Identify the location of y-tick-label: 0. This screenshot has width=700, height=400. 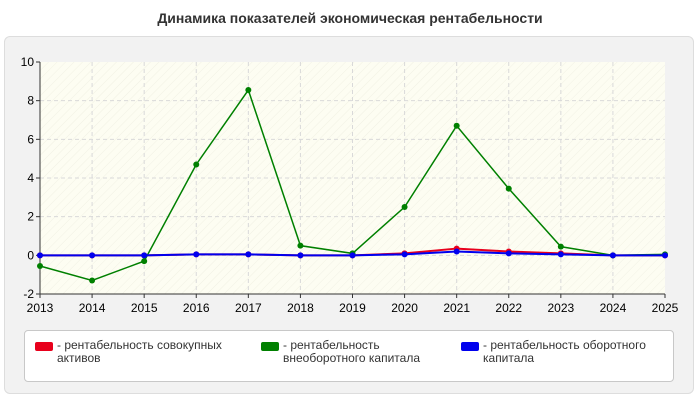
(30, 255).